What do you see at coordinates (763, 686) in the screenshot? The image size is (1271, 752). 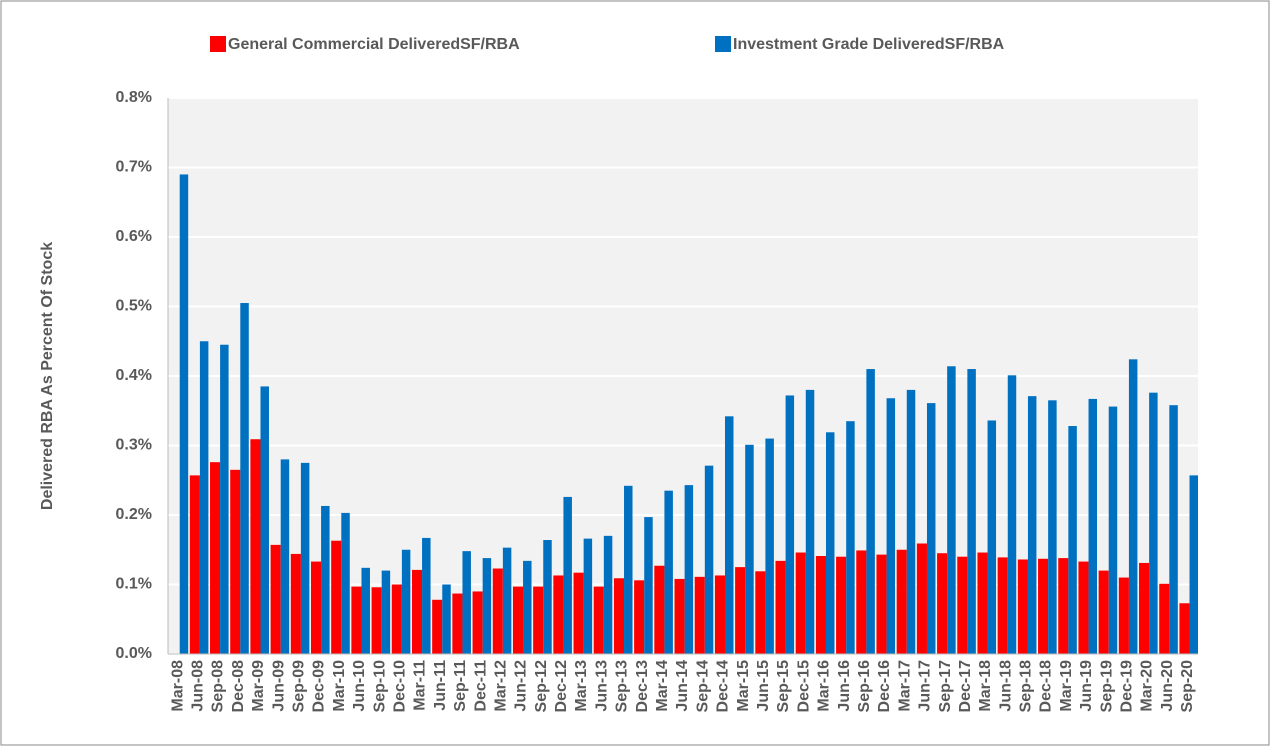 I see `x-tick-label: Jun-15` at bounding box center [763, 686].